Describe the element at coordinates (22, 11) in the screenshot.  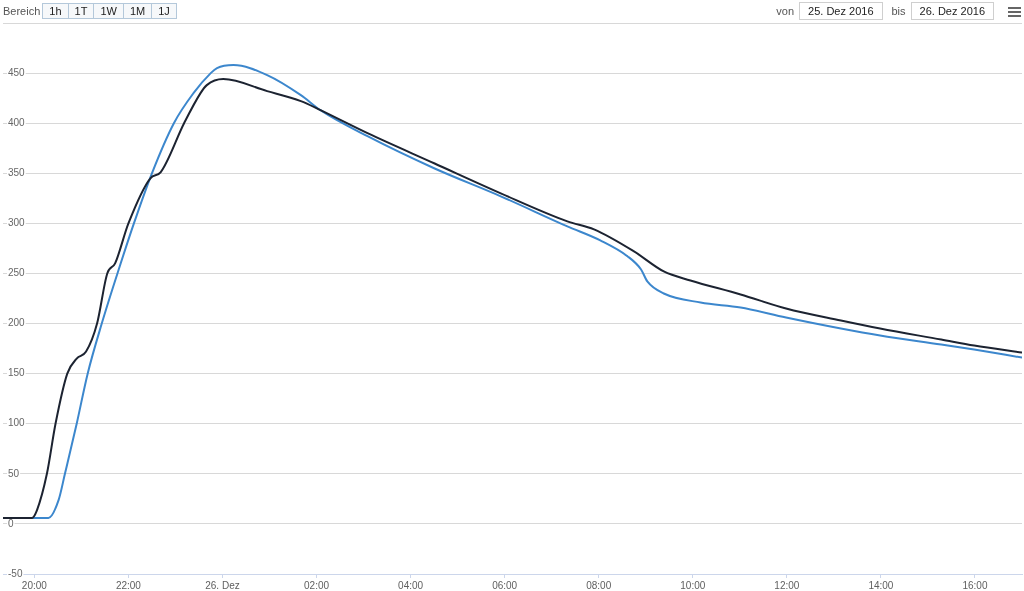
I see `text: Bereich` at that location.